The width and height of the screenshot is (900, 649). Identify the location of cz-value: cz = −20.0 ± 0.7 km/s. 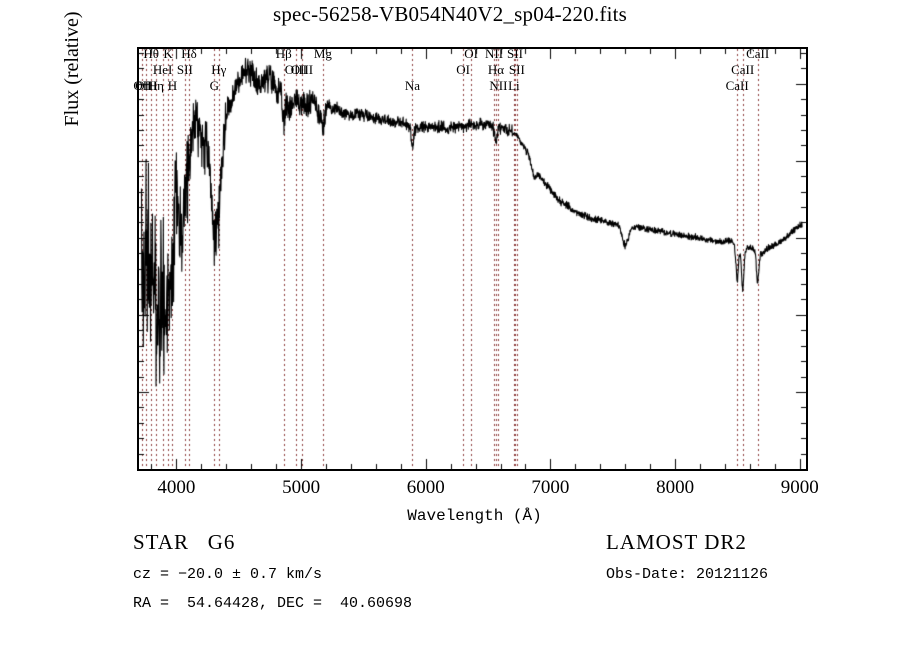
(228, 574).